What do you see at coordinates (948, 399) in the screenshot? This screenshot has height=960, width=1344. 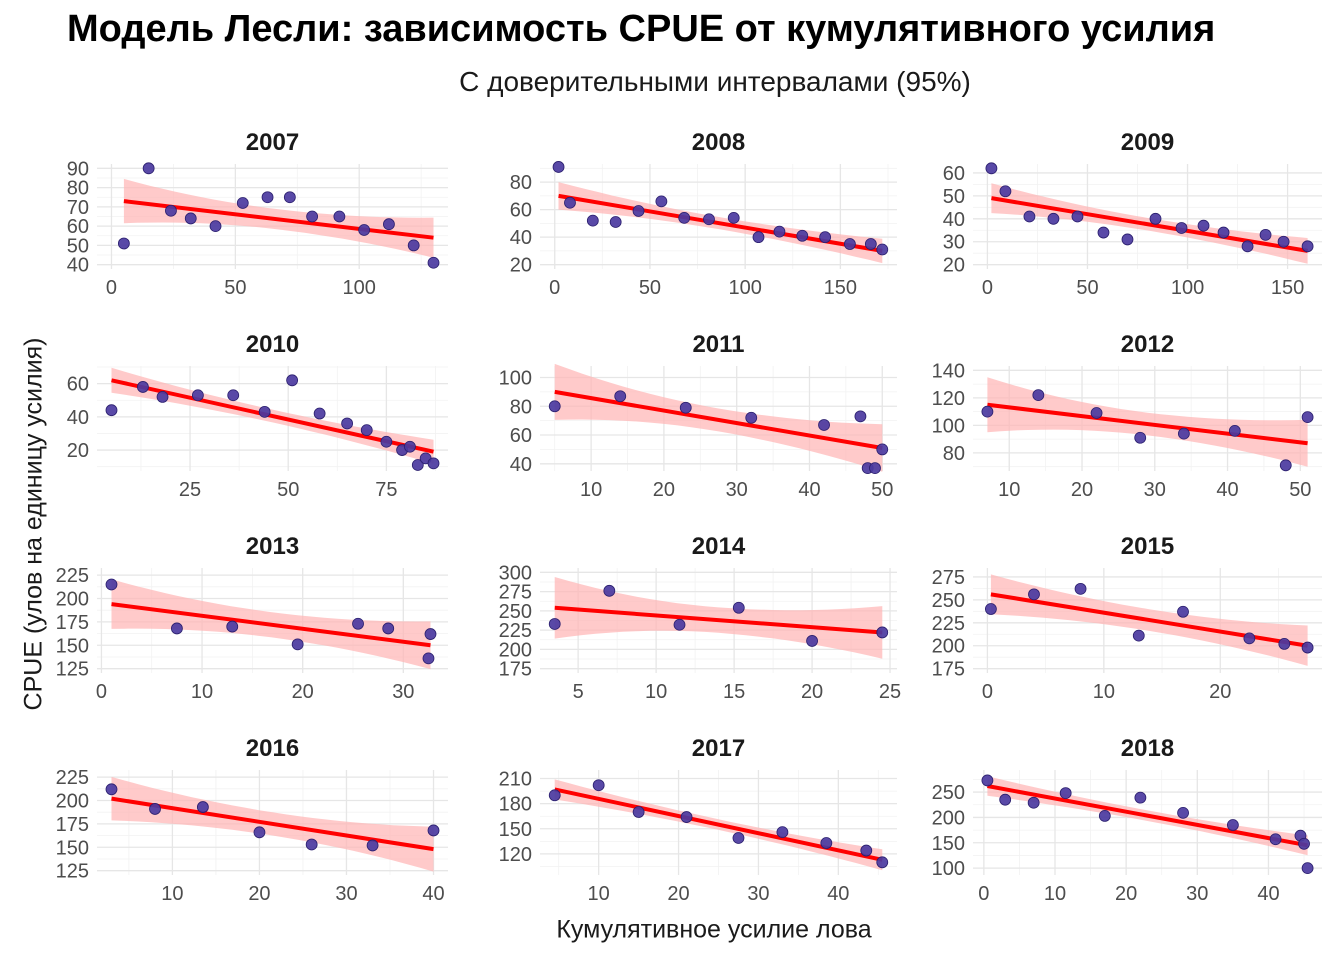 I see `y-tick-label: 120` at bounding box center [948, 399].